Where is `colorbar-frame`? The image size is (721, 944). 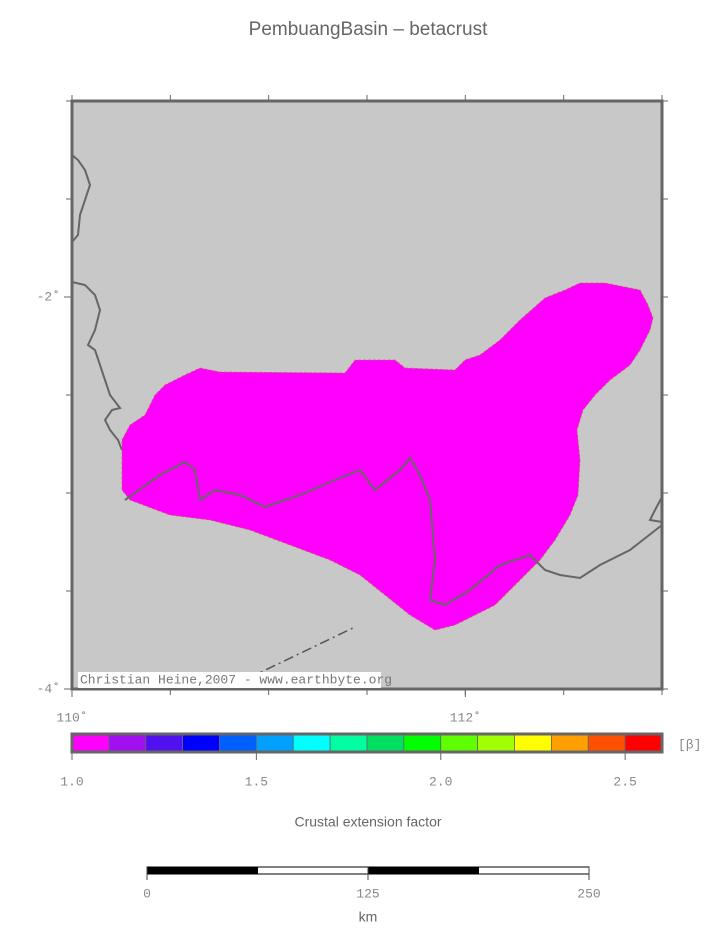
colorbar-frame is located at coordinates (367, 743).